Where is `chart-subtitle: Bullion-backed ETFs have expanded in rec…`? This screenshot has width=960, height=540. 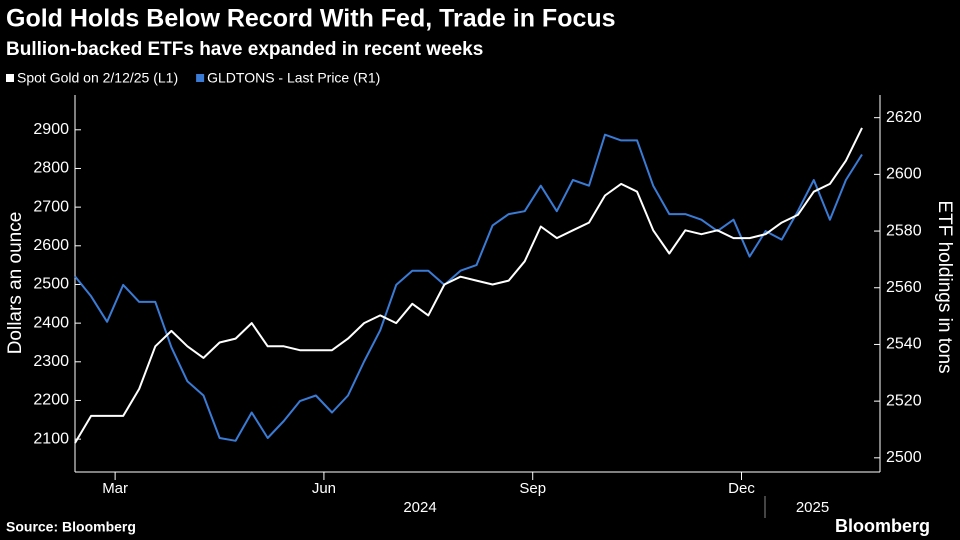 chart-subtitle: Bullion-backed ETFs have expanded in rec… is located at coordinates (244, 49).